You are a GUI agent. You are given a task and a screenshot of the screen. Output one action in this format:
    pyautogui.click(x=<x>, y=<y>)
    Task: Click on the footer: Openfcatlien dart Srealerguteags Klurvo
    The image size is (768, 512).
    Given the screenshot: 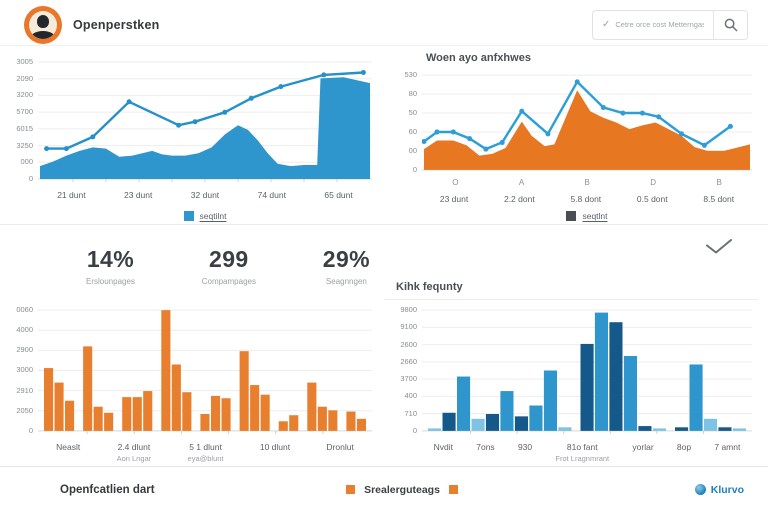 What is the action you would take?
    pyautogui.click(x=384, y=489)
    